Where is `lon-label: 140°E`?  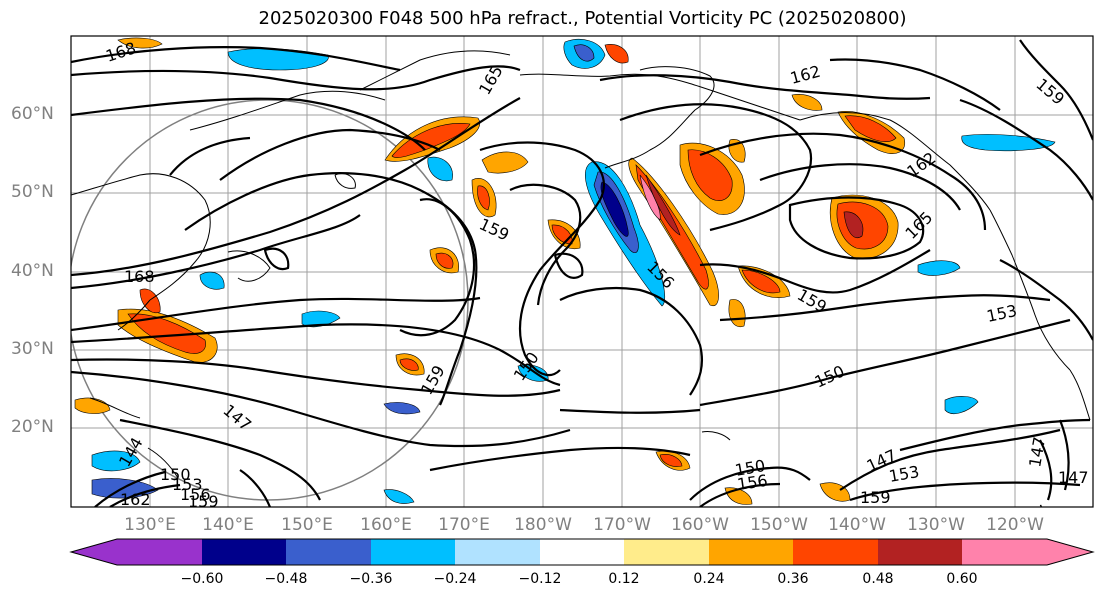 lon-label: 140°E is located at coordinates (228, 525).